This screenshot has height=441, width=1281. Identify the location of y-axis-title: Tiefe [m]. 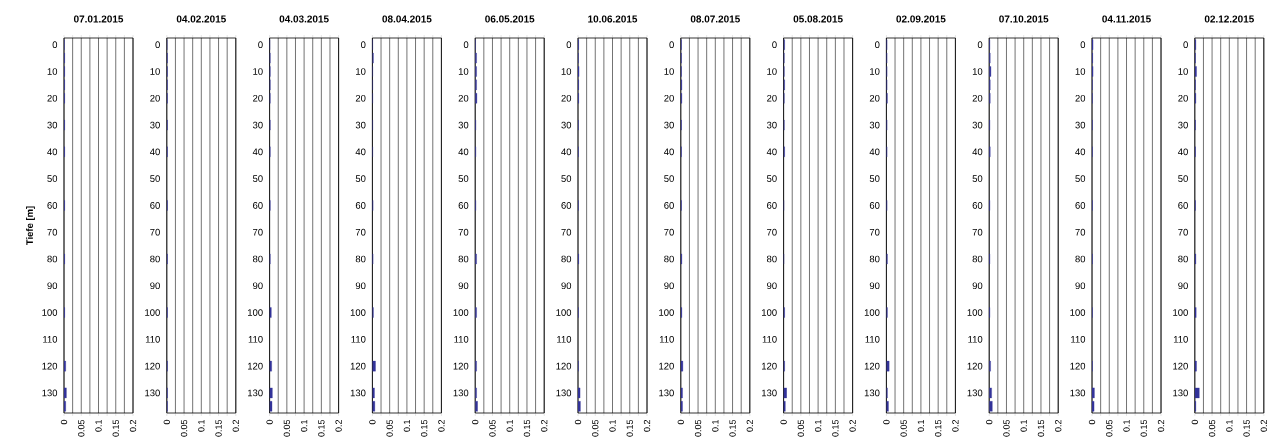
(30, 226).